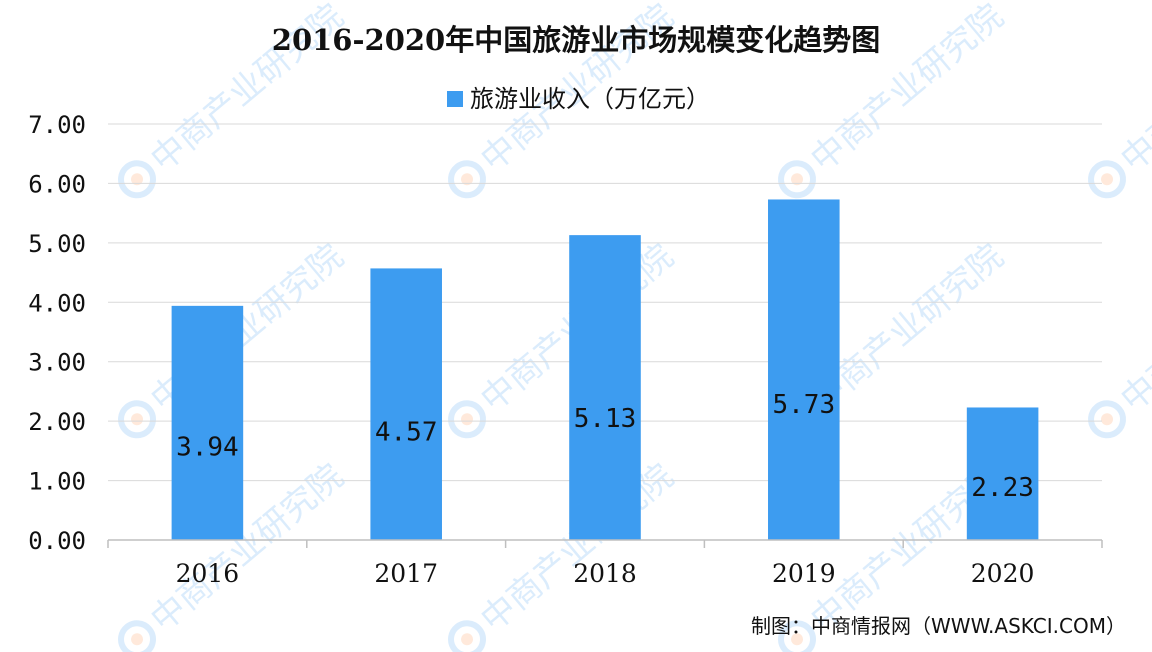 This screenshot has width=1152, height=652. Describe the element at coordinates (938, 626) in the screenshot. I see `source-note: 制图：中商情报网（WWW.ASKCI.COM）` at that location.